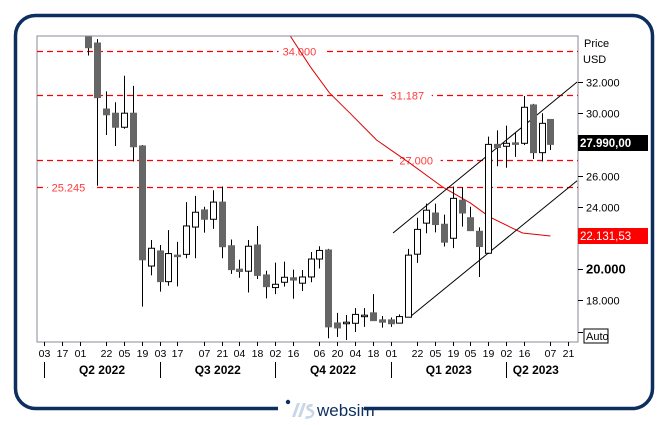 This screenshot has height=425, width=668. What do you see at coordinates (603, 209) in the screenshot?
I see `price-tick-label: 24.000` at bounding box center [603, 209].